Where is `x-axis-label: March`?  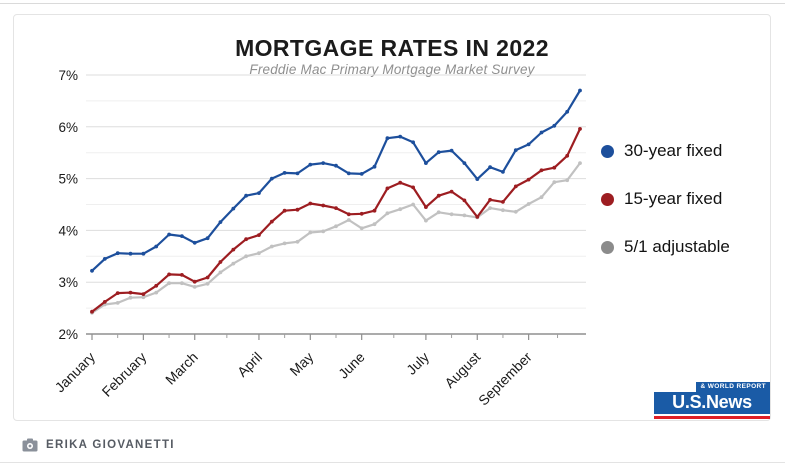
x-axis-label: March is located at coordinates (181, 368).